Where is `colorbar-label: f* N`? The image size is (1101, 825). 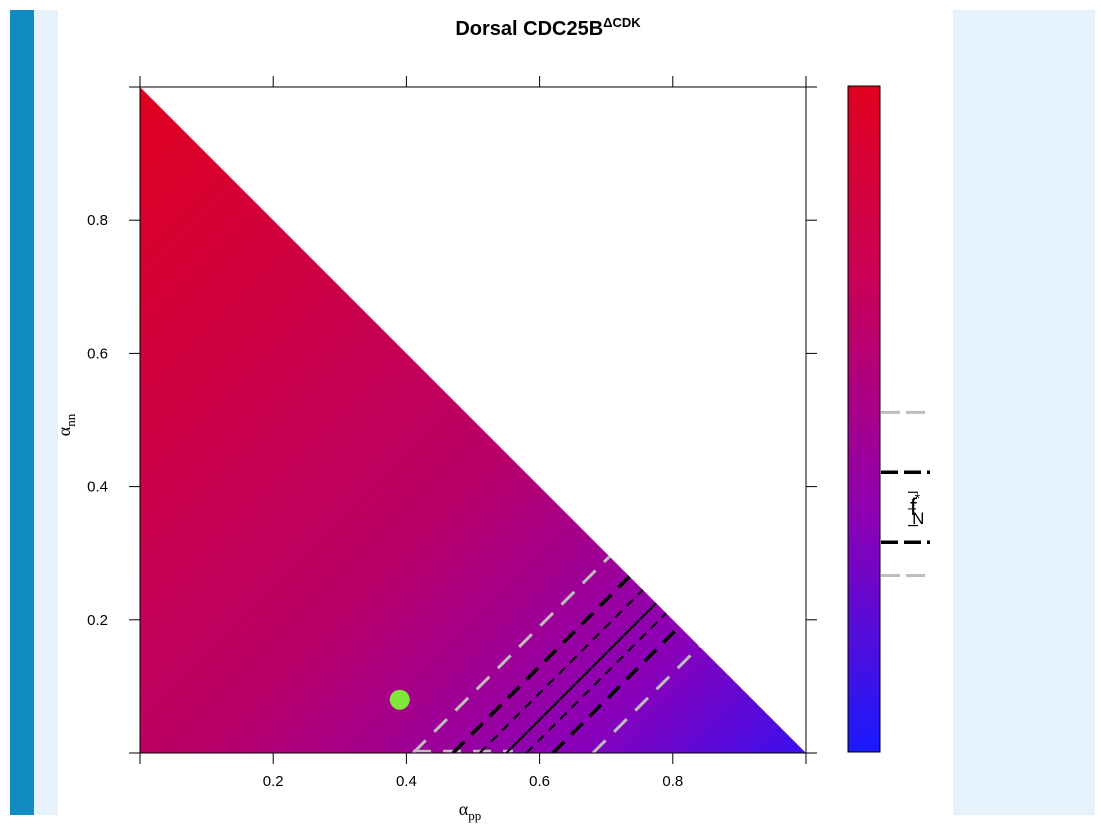
colorbar-label: f* N is located at coordinates (917, 509).